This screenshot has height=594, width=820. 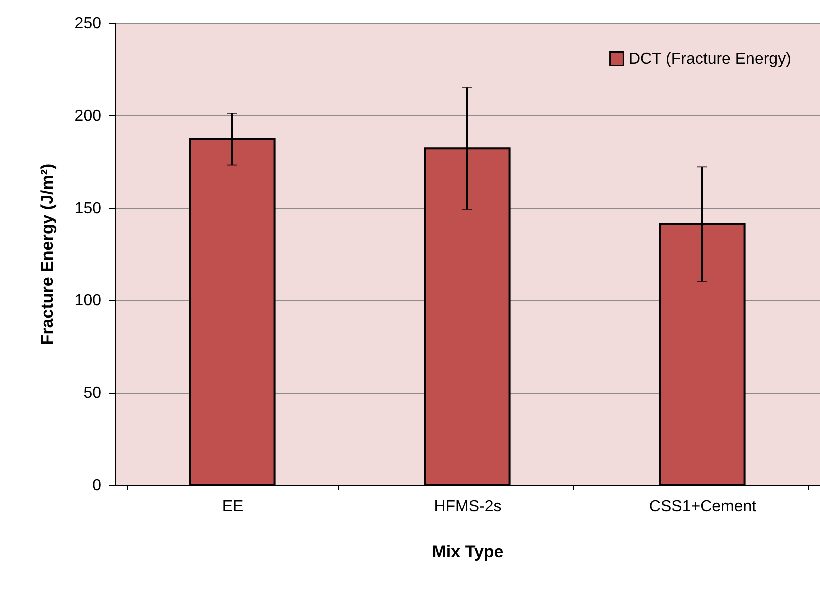 What do you see at coordinates (47, 255) in the screenshot?
I see `y-axis-title: Fracture Energy (J/m²)` at bounding box center [47, 255].